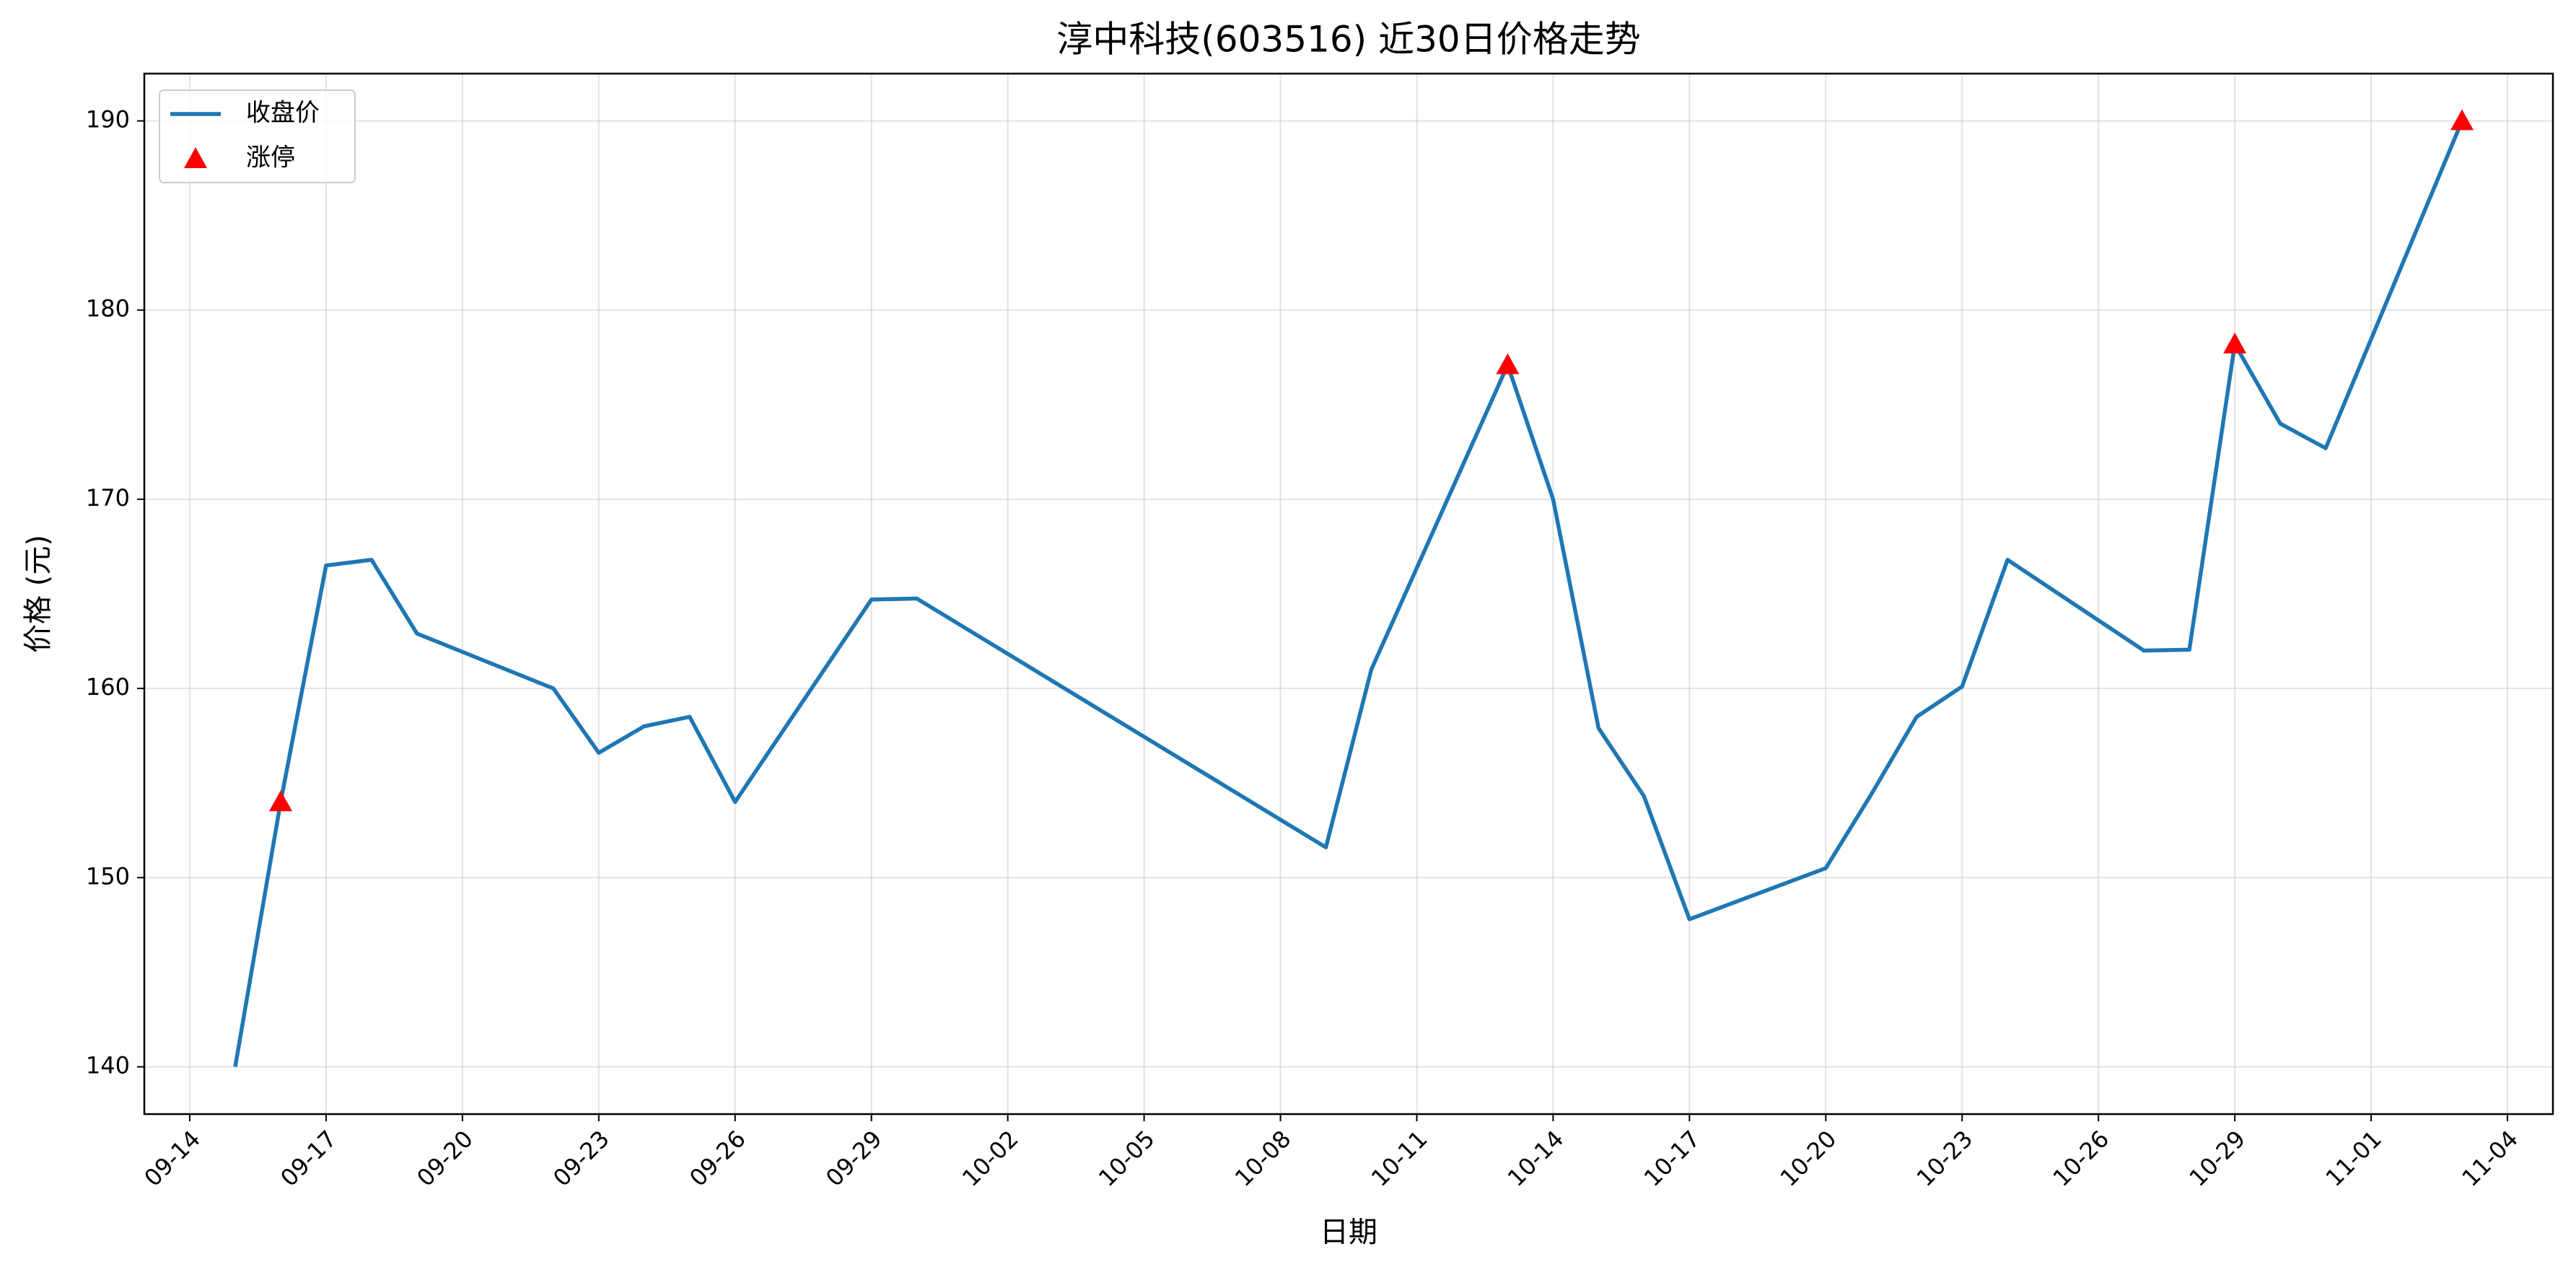 The width and height of the screenshot is (2576, 1275). What do you see at coordinates (108, 120) in the screenshot?
I see `y-tick-label: 190` at bounding box center [108, 120].